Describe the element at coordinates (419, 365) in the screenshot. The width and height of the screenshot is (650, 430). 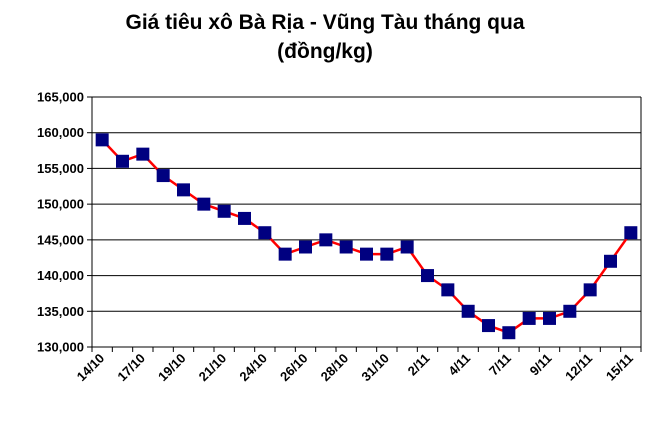
I see `x-tick-label: 2/11` at that location.